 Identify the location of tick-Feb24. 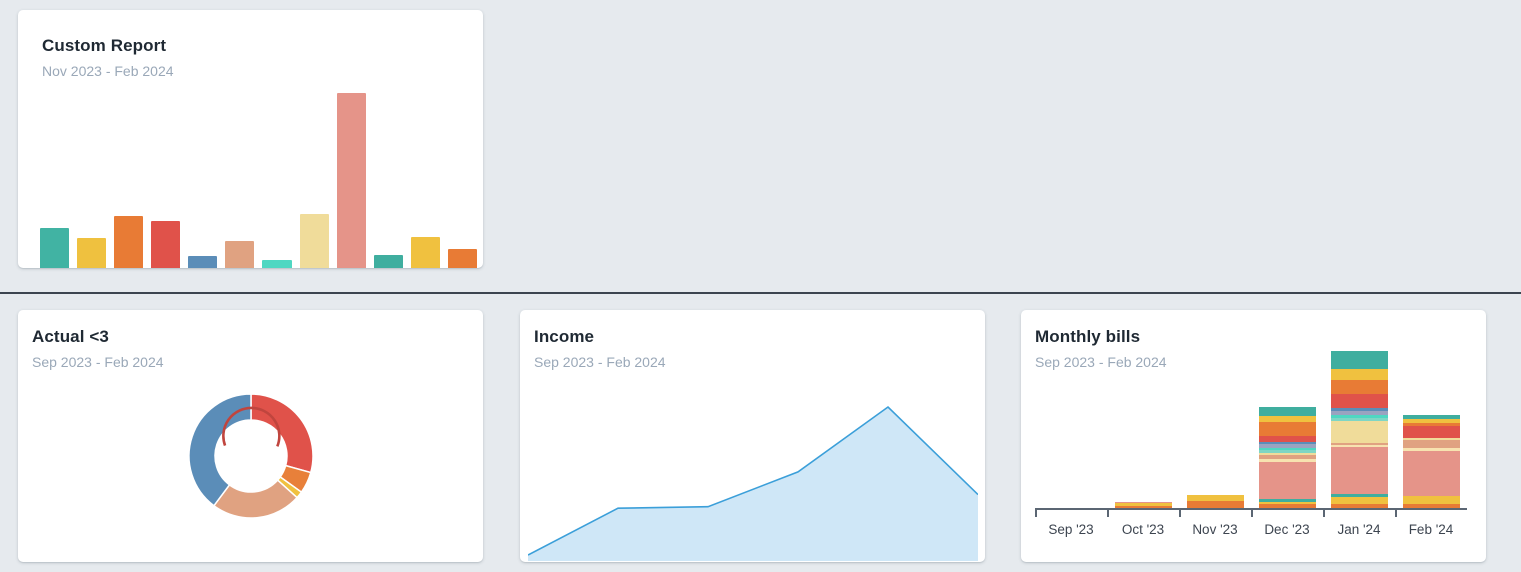
(1396, 512).